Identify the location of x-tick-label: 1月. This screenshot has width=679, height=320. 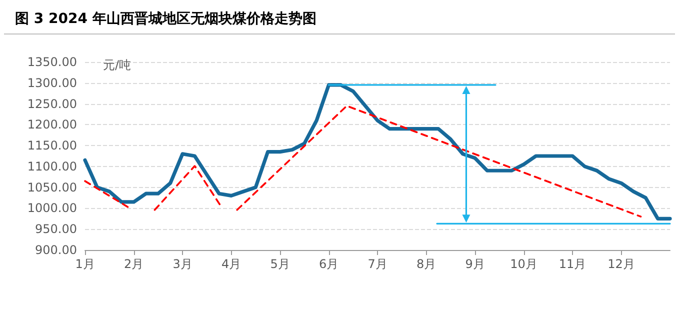
(85, 264).